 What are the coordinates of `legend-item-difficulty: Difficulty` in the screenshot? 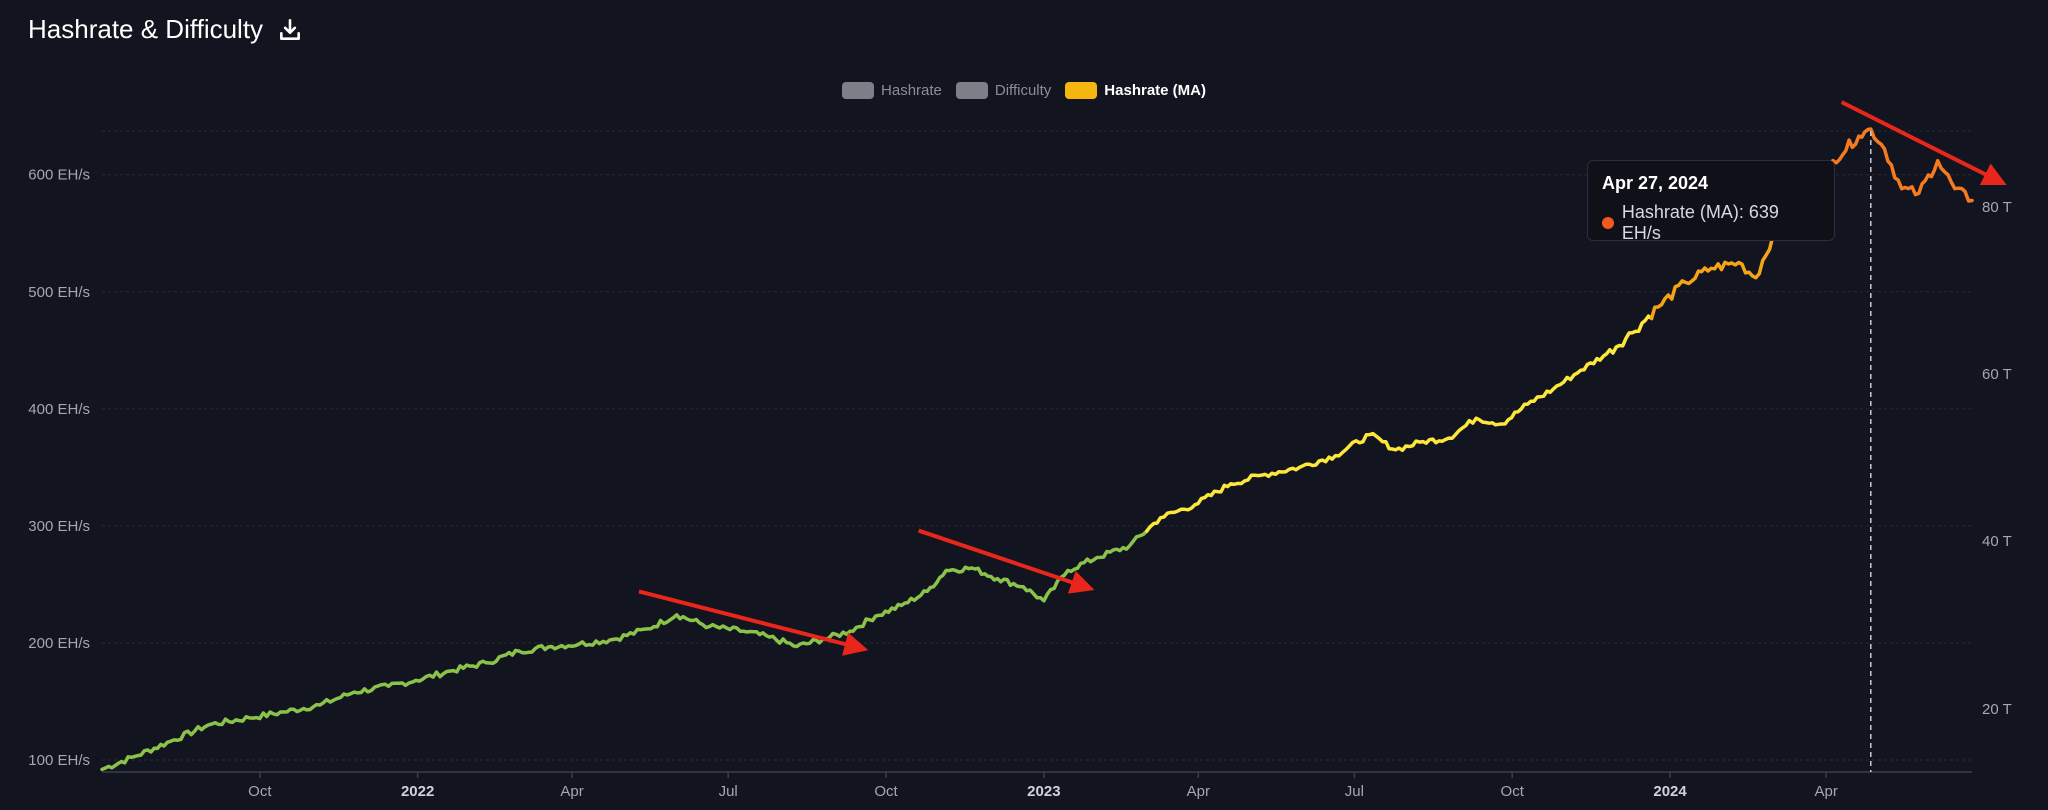 It's located at (1003, 90).